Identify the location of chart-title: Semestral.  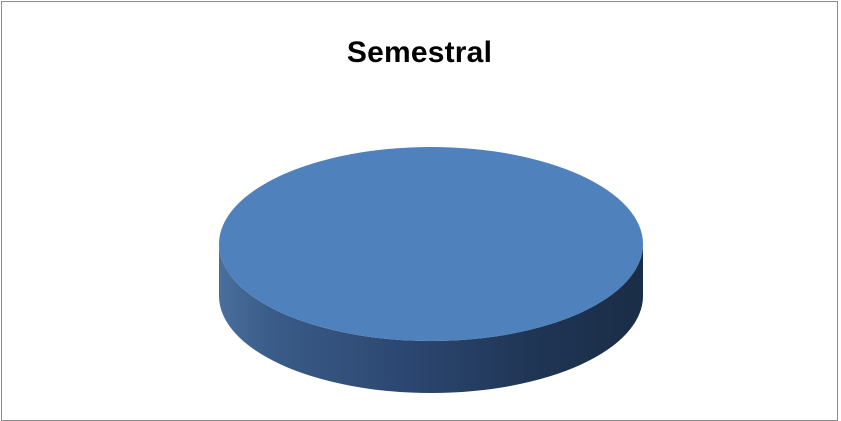
(419, 52).